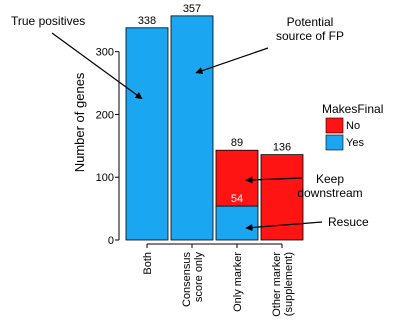 This screenshot has width=403, height=325. What do you see at coordinates (148, 263) in the screenshot?
I see `x-tick-label-both: Both` at bounding box center [148, 263].